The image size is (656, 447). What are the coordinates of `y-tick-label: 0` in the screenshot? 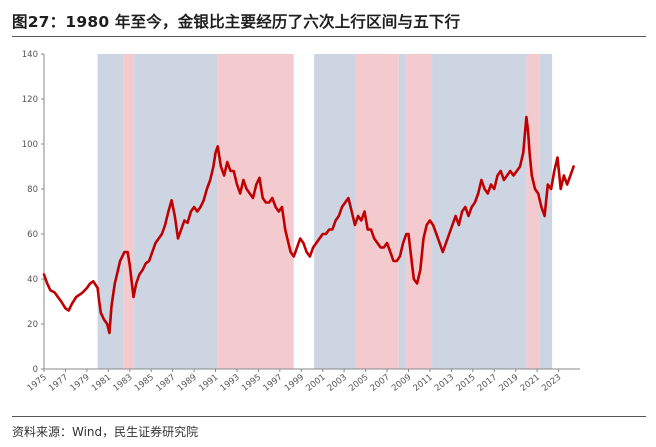 It's located at (35, 370).